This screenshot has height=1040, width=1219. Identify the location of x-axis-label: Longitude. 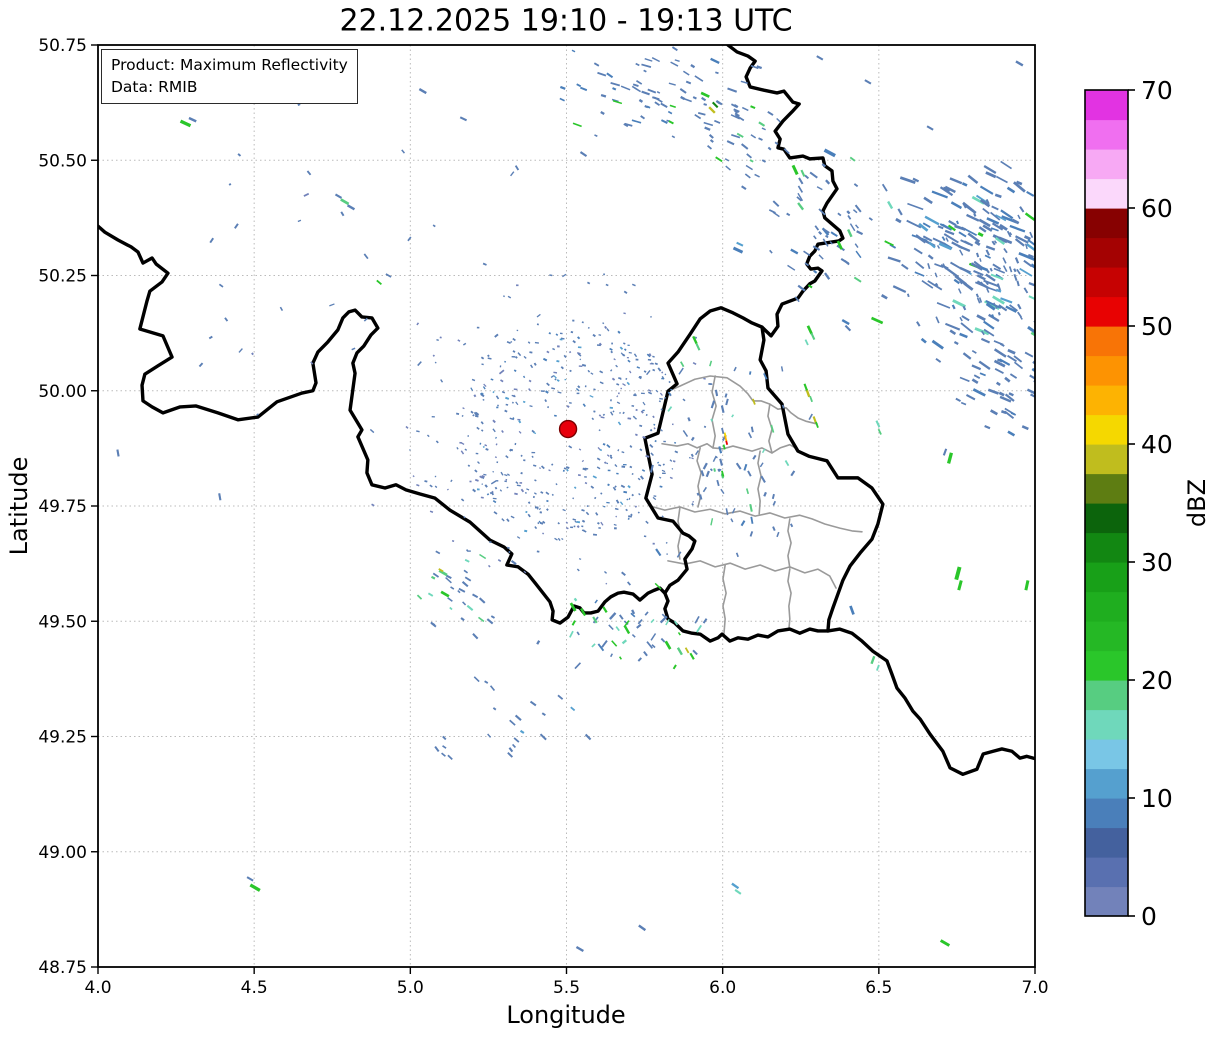
(566, 1015).